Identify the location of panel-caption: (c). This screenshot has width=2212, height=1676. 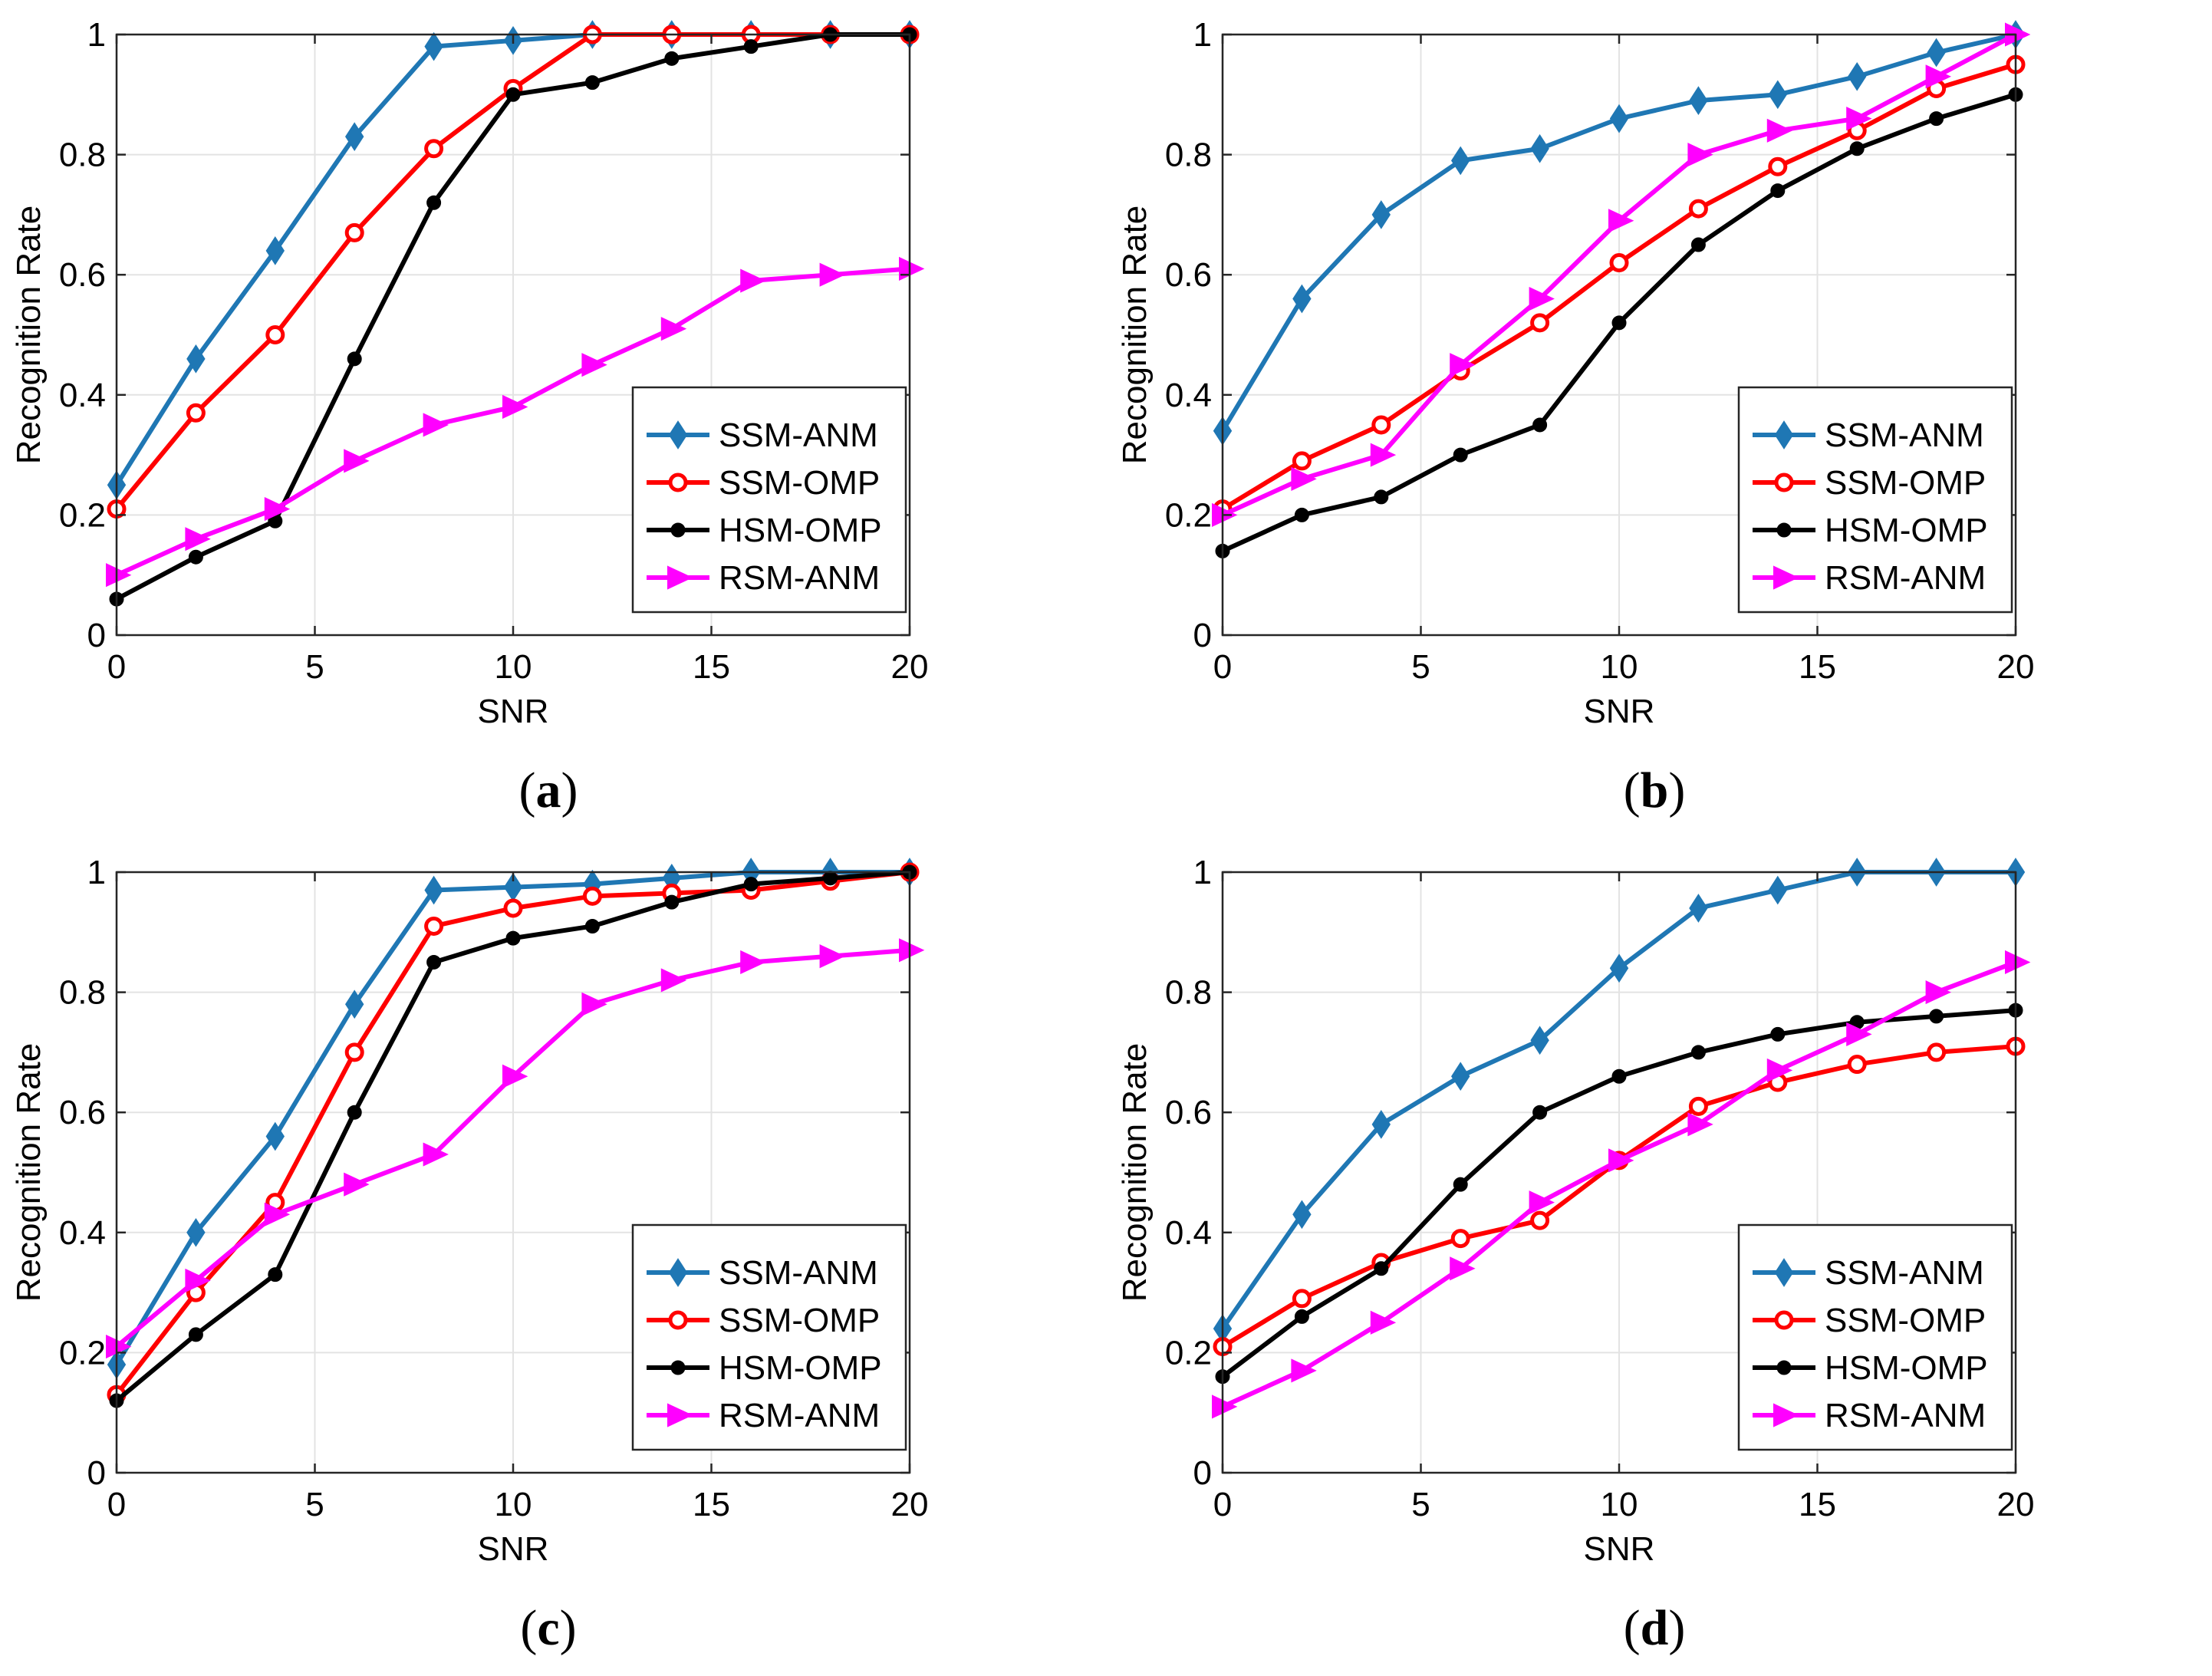
(548, 1628).